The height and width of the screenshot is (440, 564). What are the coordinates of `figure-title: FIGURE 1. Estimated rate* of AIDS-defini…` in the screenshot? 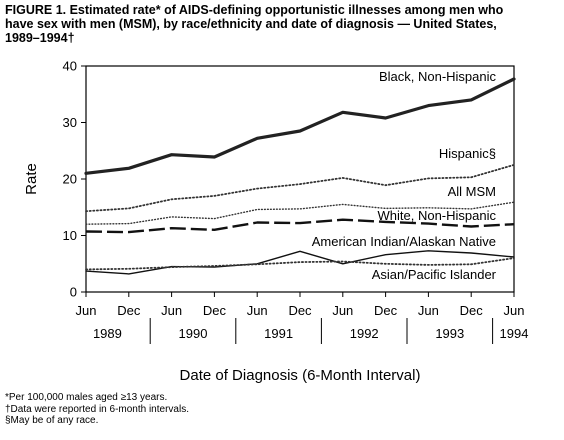 It's located at (281, 24).